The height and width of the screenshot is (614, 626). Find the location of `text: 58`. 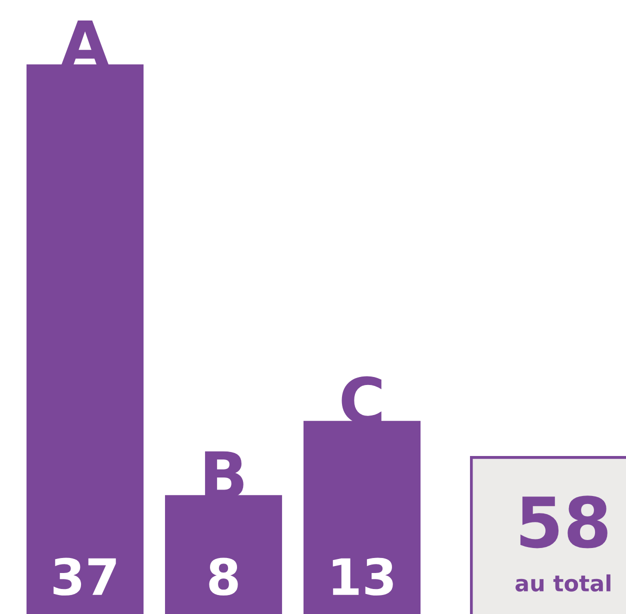

text: 58 is located at coordinates (564, 522).